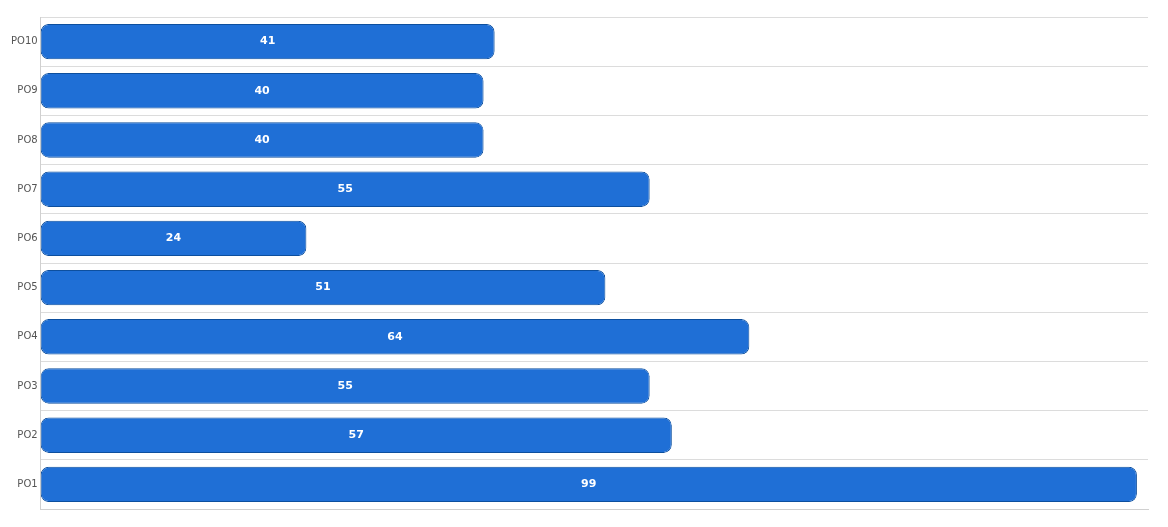  Describe the element at coordinates (395, 336) in the screenshot. I see `data-label: 64` at that location.